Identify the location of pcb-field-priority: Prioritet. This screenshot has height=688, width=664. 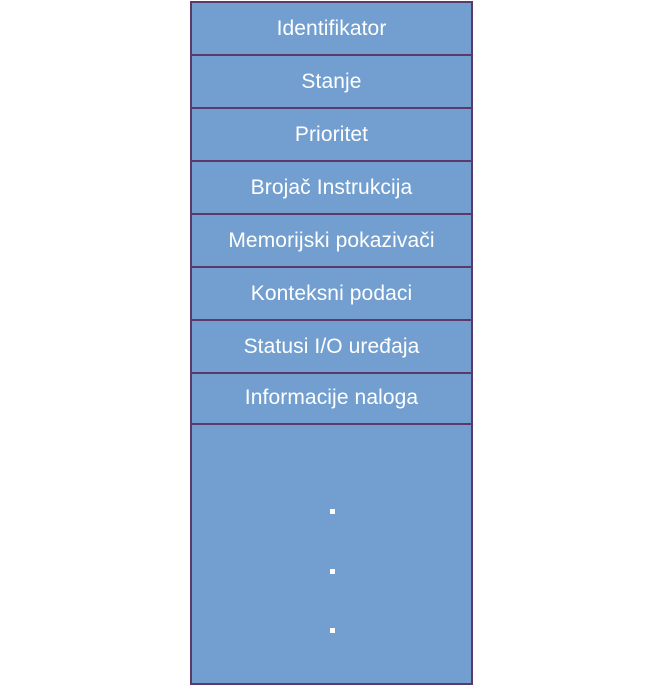
(331, 135).